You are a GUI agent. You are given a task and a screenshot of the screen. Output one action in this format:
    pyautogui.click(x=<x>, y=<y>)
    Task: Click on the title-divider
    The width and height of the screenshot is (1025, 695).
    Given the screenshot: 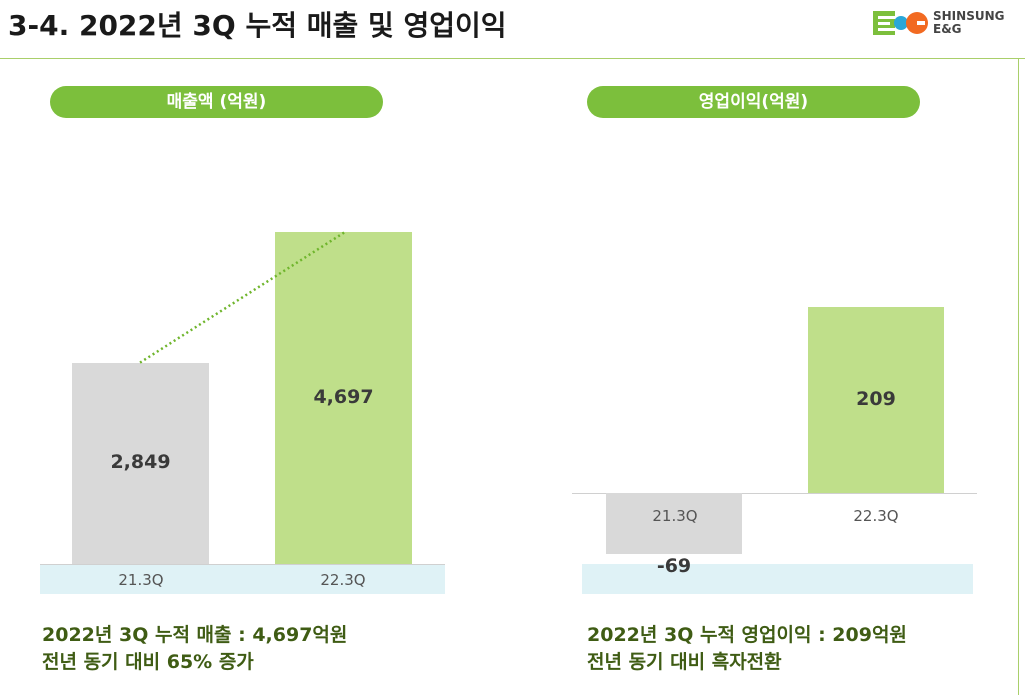 What is the action you would take?
    pyautogui.click(x=512, y=58)
    